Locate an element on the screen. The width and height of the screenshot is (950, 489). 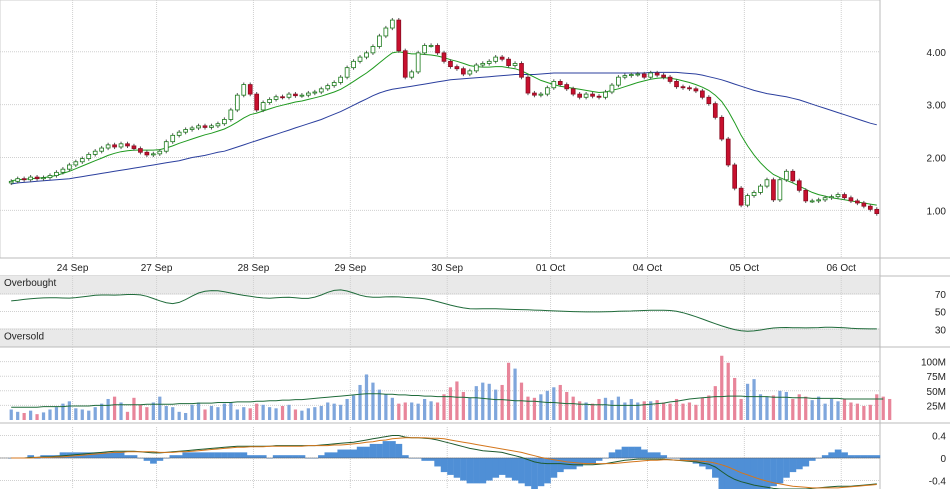
price-tick-label: 4.00 is located at coordinates (937, 53).